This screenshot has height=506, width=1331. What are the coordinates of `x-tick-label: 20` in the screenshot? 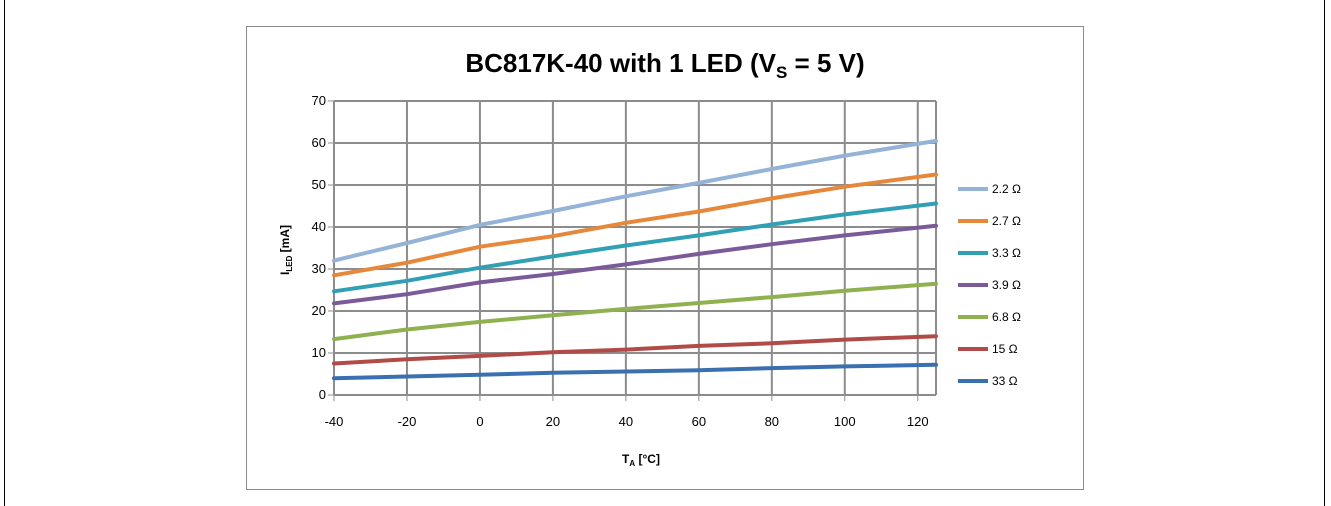 It's located at (553, 421).